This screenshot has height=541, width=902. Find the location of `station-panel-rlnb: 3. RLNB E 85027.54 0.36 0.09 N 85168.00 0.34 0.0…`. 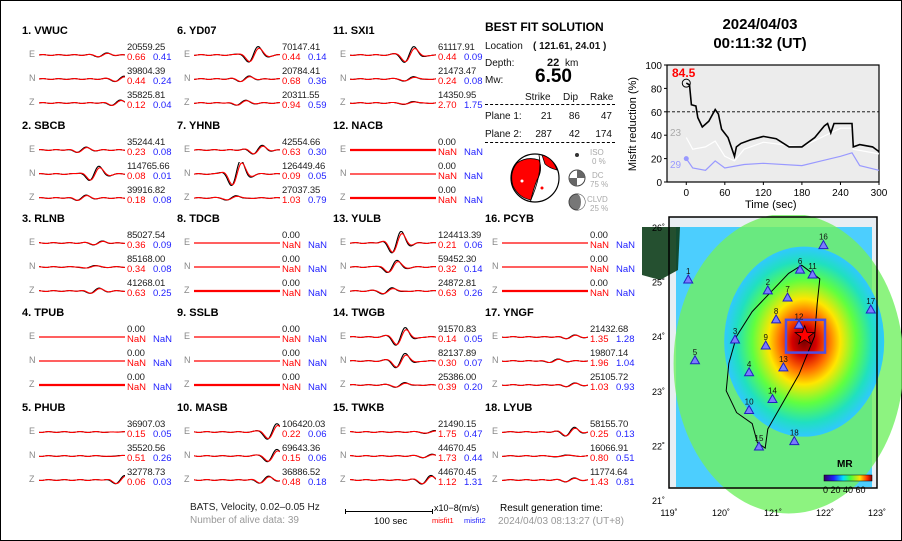

station-panel-rlnb: 3. RLNB E 85027.54 0.36 0.09 N 85168.00 0.34 0.0… is located at coordinates (97, 258).